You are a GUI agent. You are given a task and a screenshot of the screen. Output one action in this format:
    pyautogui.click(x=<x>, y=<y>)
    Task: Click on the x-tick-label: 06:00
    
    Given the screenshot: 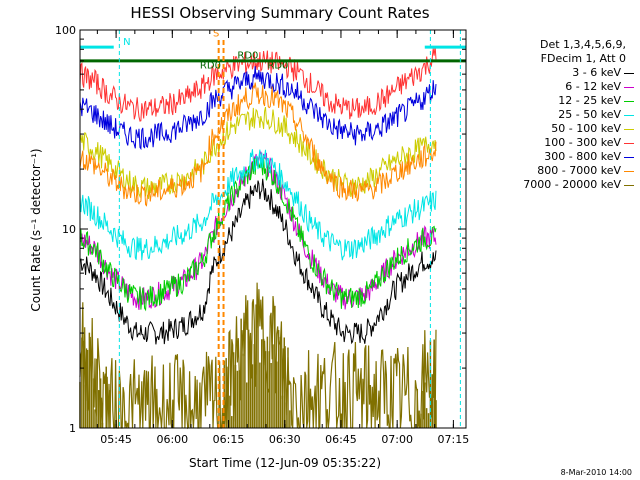 What is the action you would take?
    pyautogui.click(x=172, y=439)
    